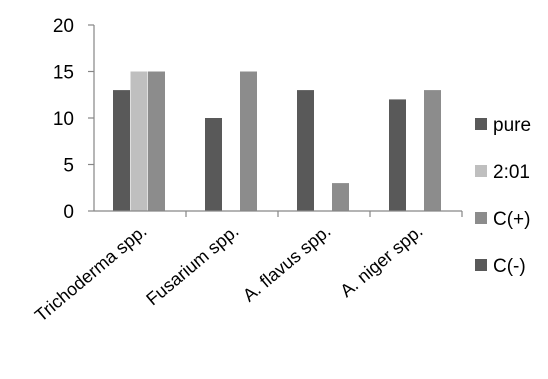 This screenshot has height=379, width=548. Describe the element at coordinates (509, 266) in the screenshot. I see `legend-label: C(-)` at that location.